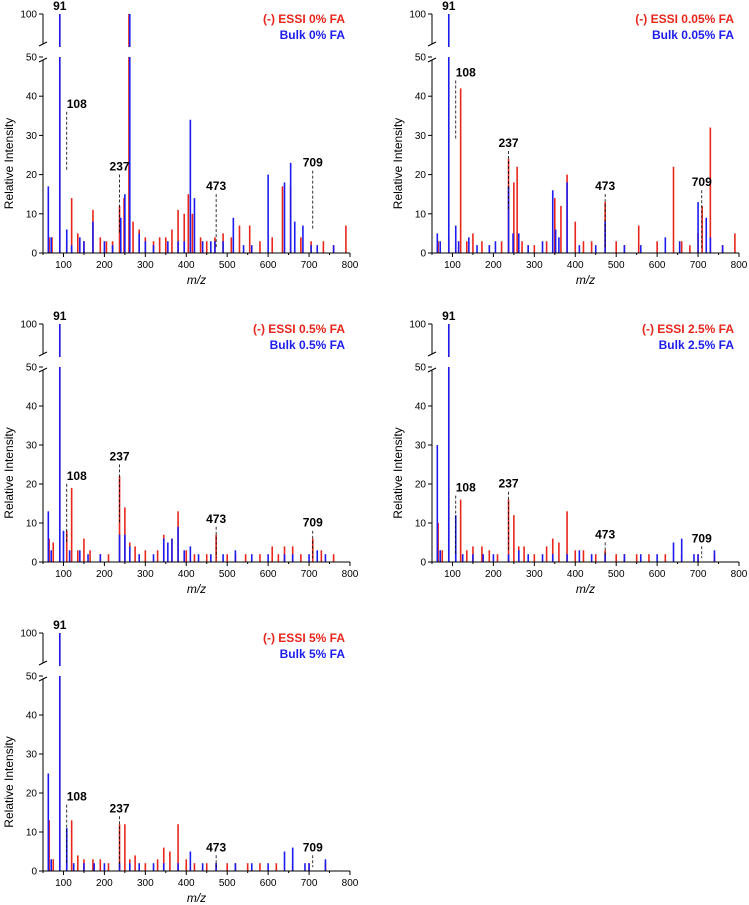 Image resolution: width=749 pixels, height=905 pixels. I want to click on legend-bulk: Bulk 5% FA, so click(313, 654).